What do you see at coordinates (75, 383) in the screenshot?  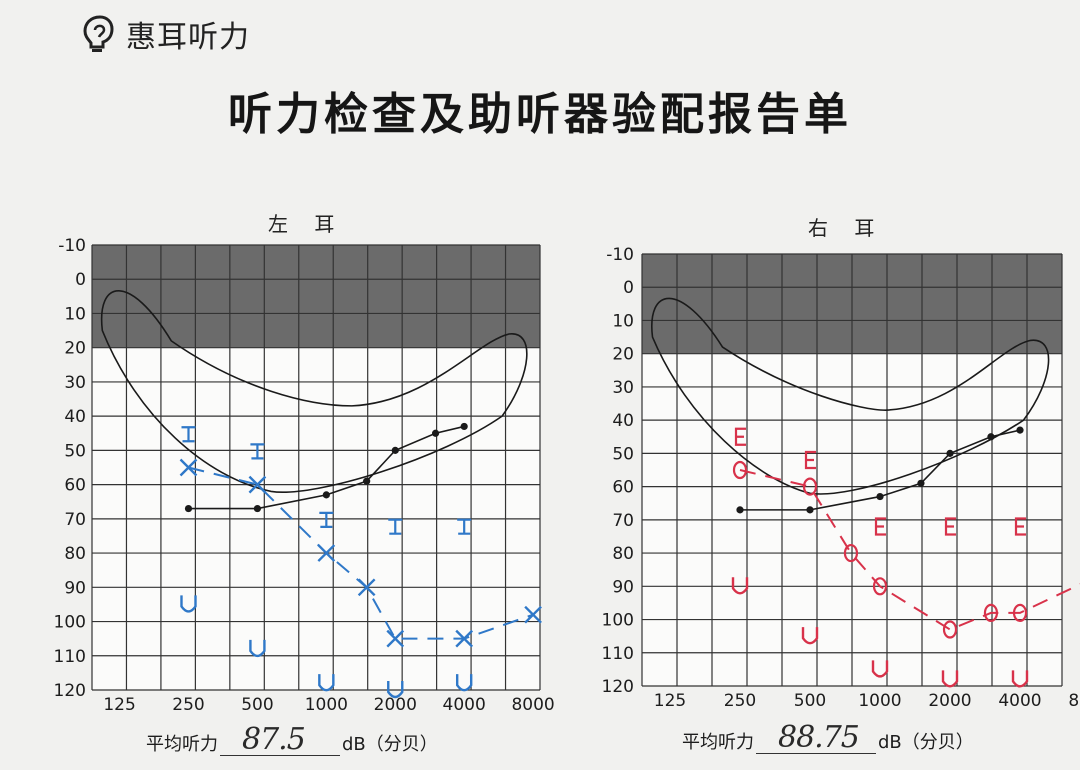 I see `left-y-tick-label: 30` at bounding box center [75, 383].